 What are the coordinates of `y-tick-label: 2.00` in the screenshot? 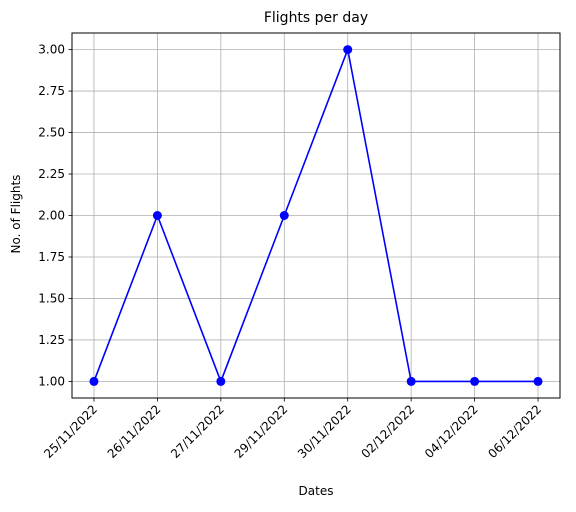 It's located at (51, 216).